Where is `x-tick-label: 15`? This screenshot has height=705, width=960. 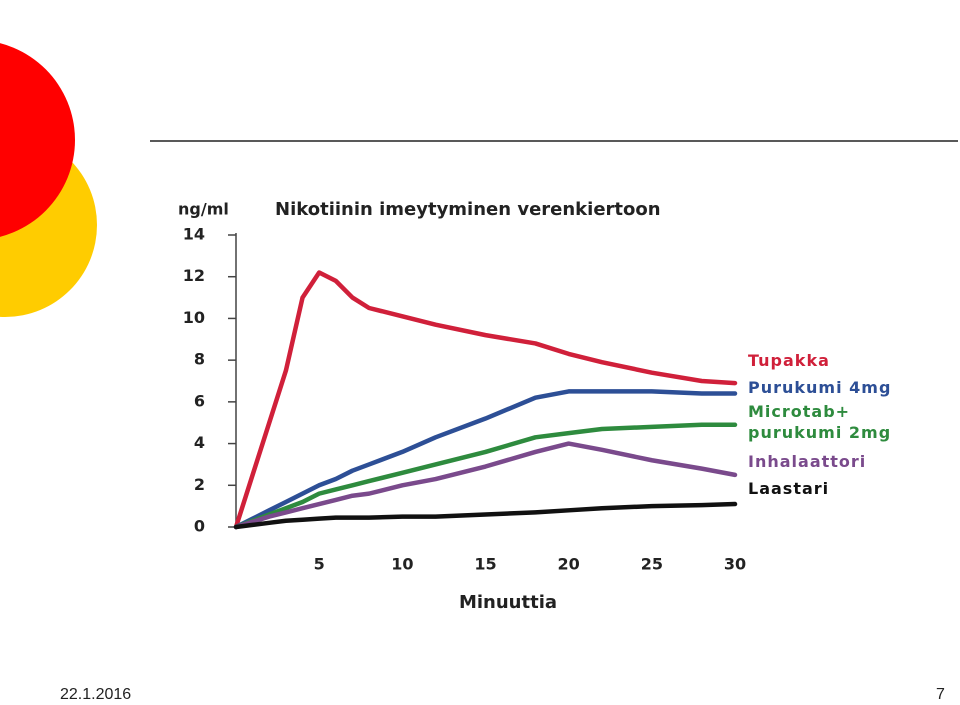
x-tick-label: 15 is located at coordinates (485, 564).